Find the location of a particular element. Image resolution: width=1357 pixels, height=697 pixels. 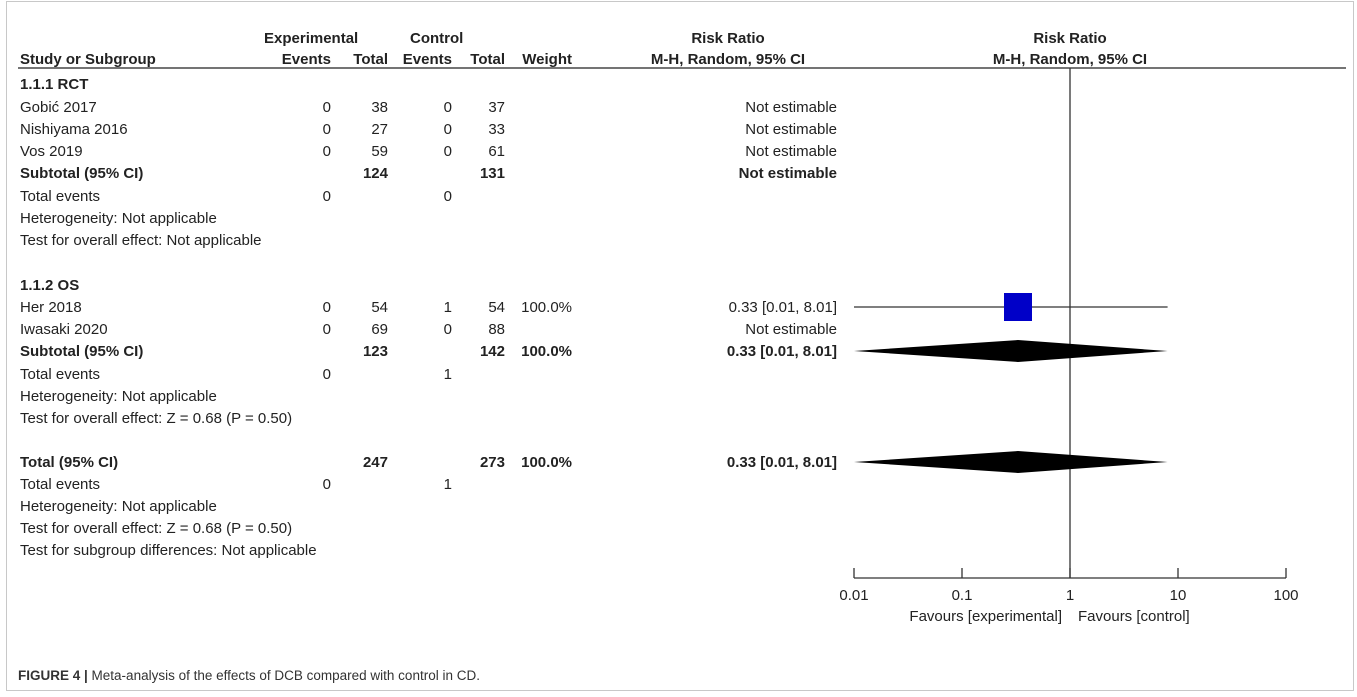

table-row: 1.1.1 RCT is located at coordinates (54, 84).